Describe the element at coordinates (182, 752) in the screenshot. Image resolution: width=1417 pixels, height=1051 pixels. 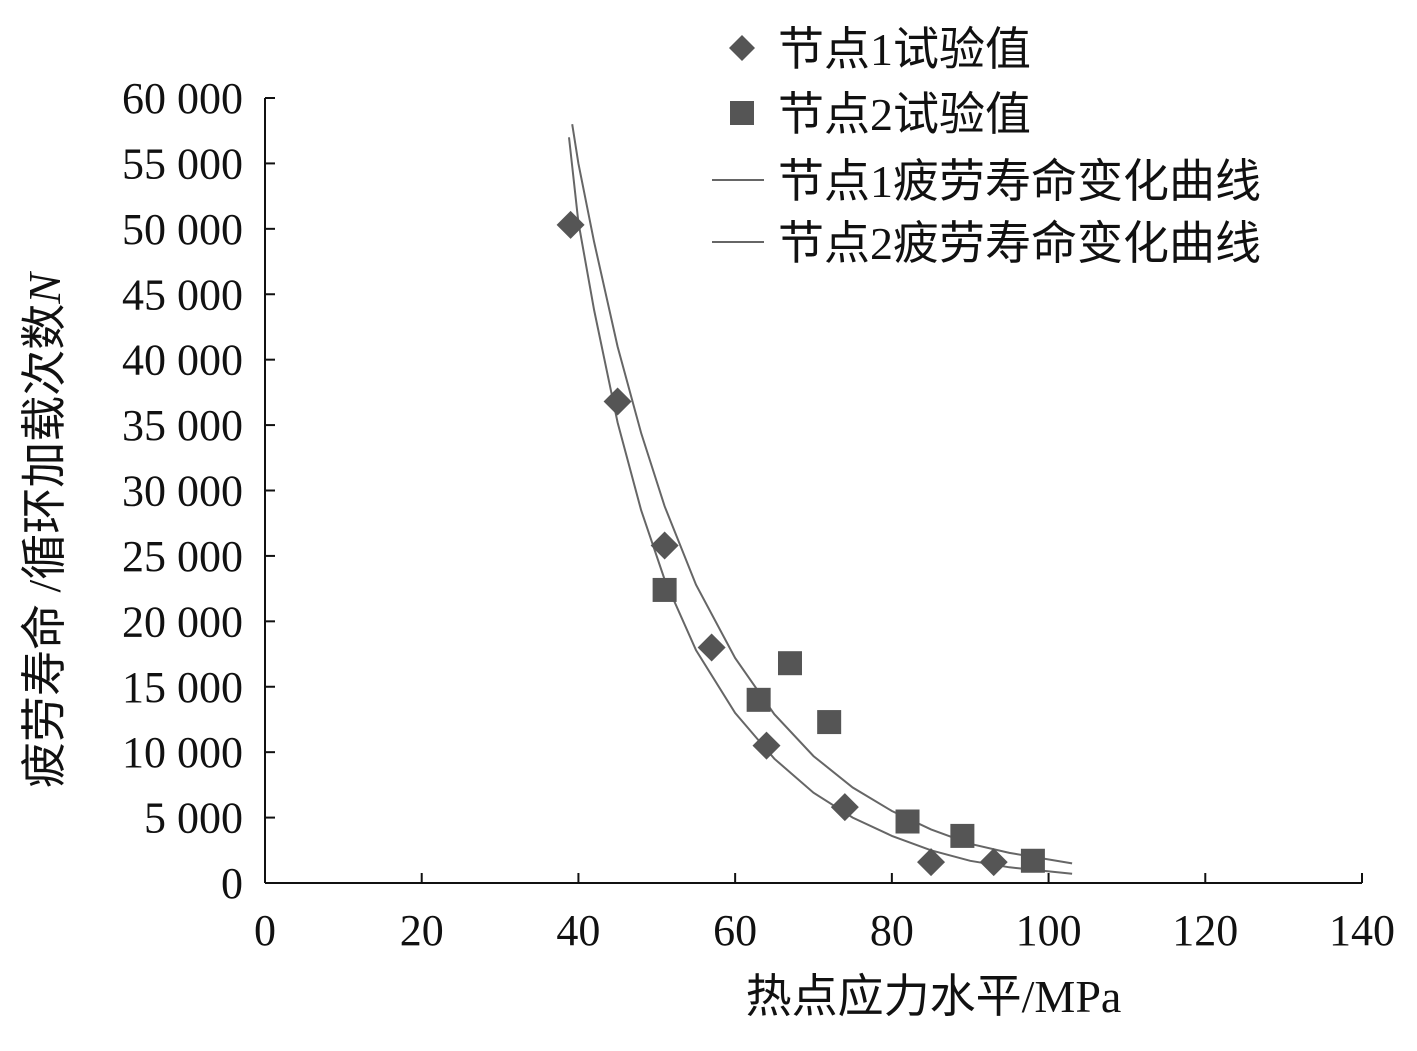
I see `y-tick-label: 10 000` at that location.